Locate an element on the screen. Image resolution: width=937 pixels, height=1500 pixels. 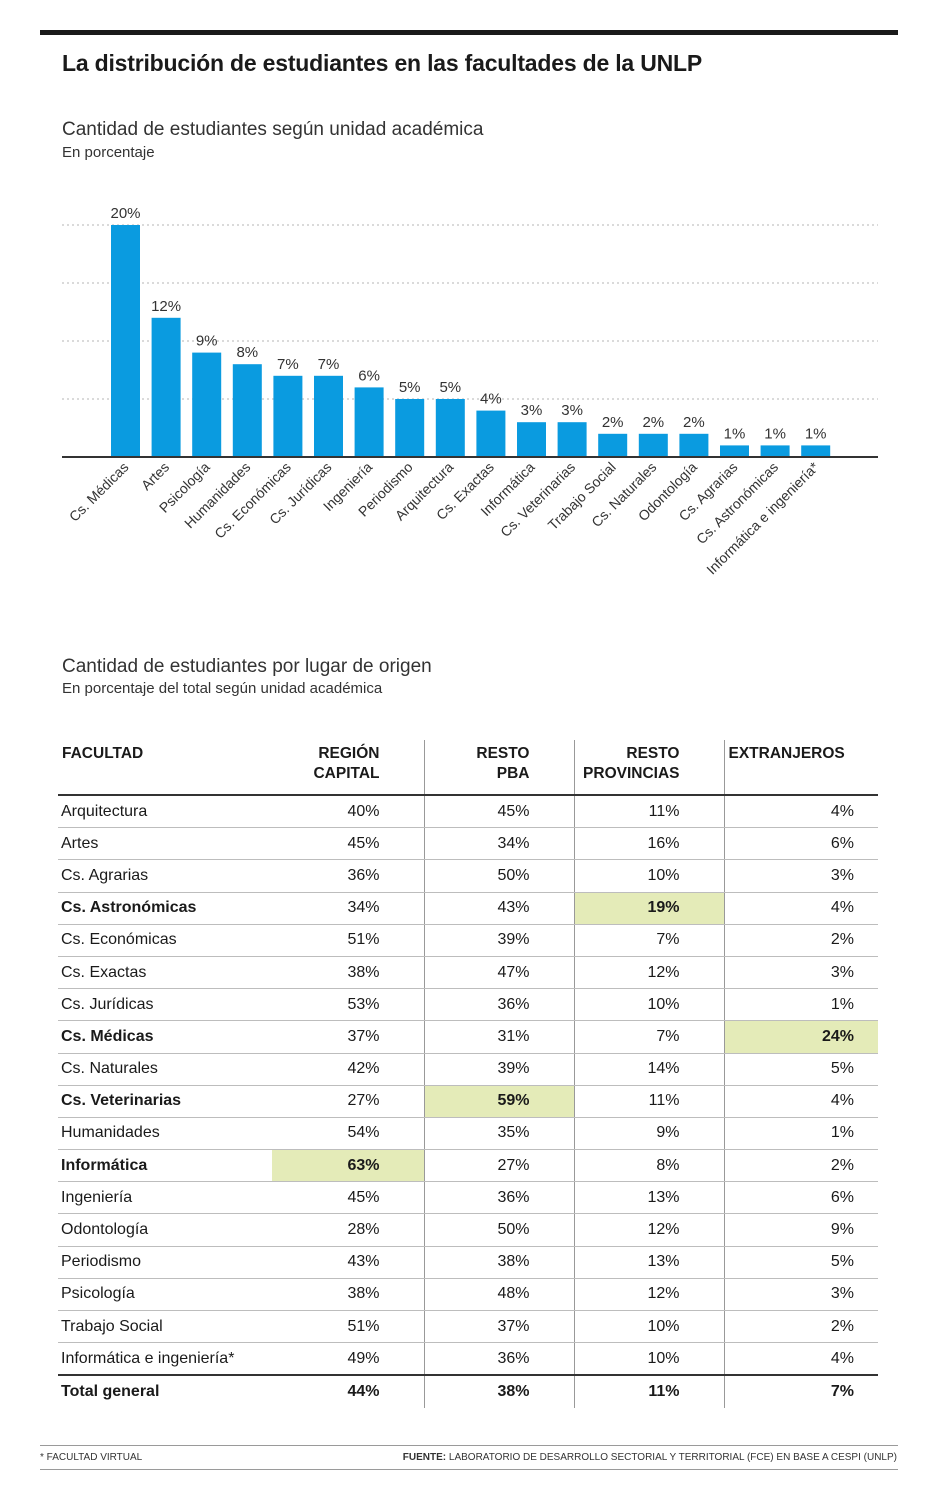
value-cell: 28% is located at coordinates (348, 1230).